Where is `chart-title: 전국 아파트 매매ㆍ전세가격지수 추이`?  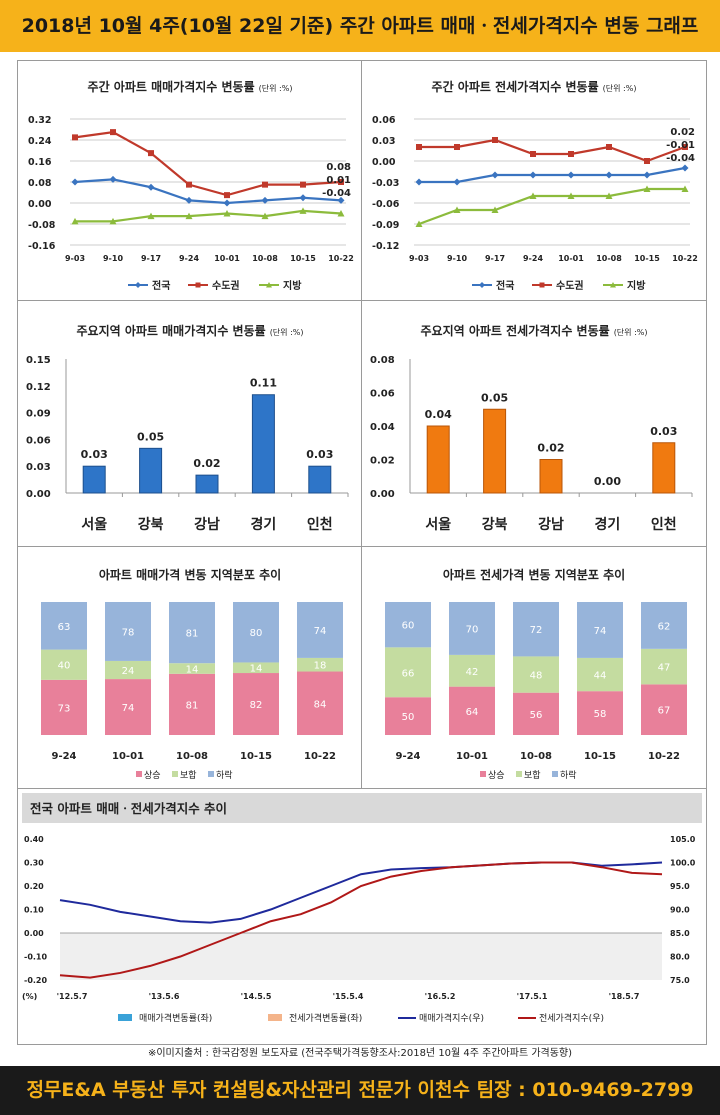
chart-title: 전국 아파트 매매ㆍ전세가격지수 추이 is located at coordinates (128, 808).